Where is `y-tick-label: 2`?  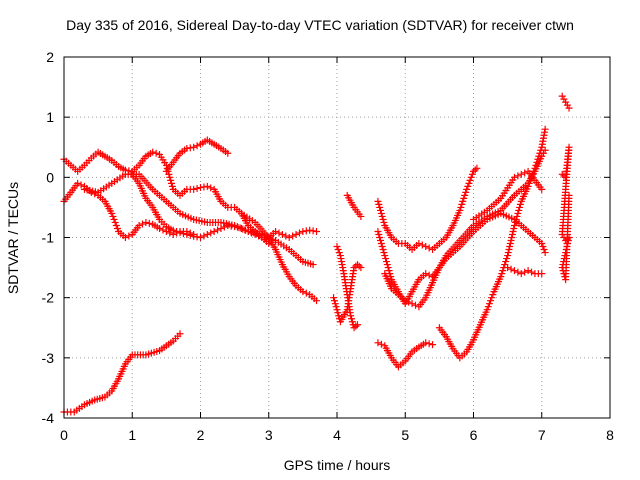
y-tick-label: 2 is located at coordinates (50, 57).